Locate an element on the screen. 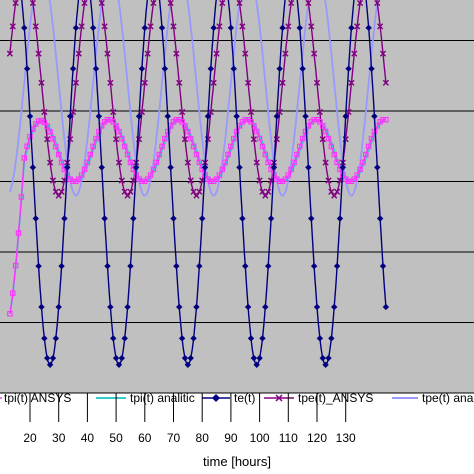 The image size is (474, 474). x-tick-label-130: 130 is located at coordinates (346, 438).